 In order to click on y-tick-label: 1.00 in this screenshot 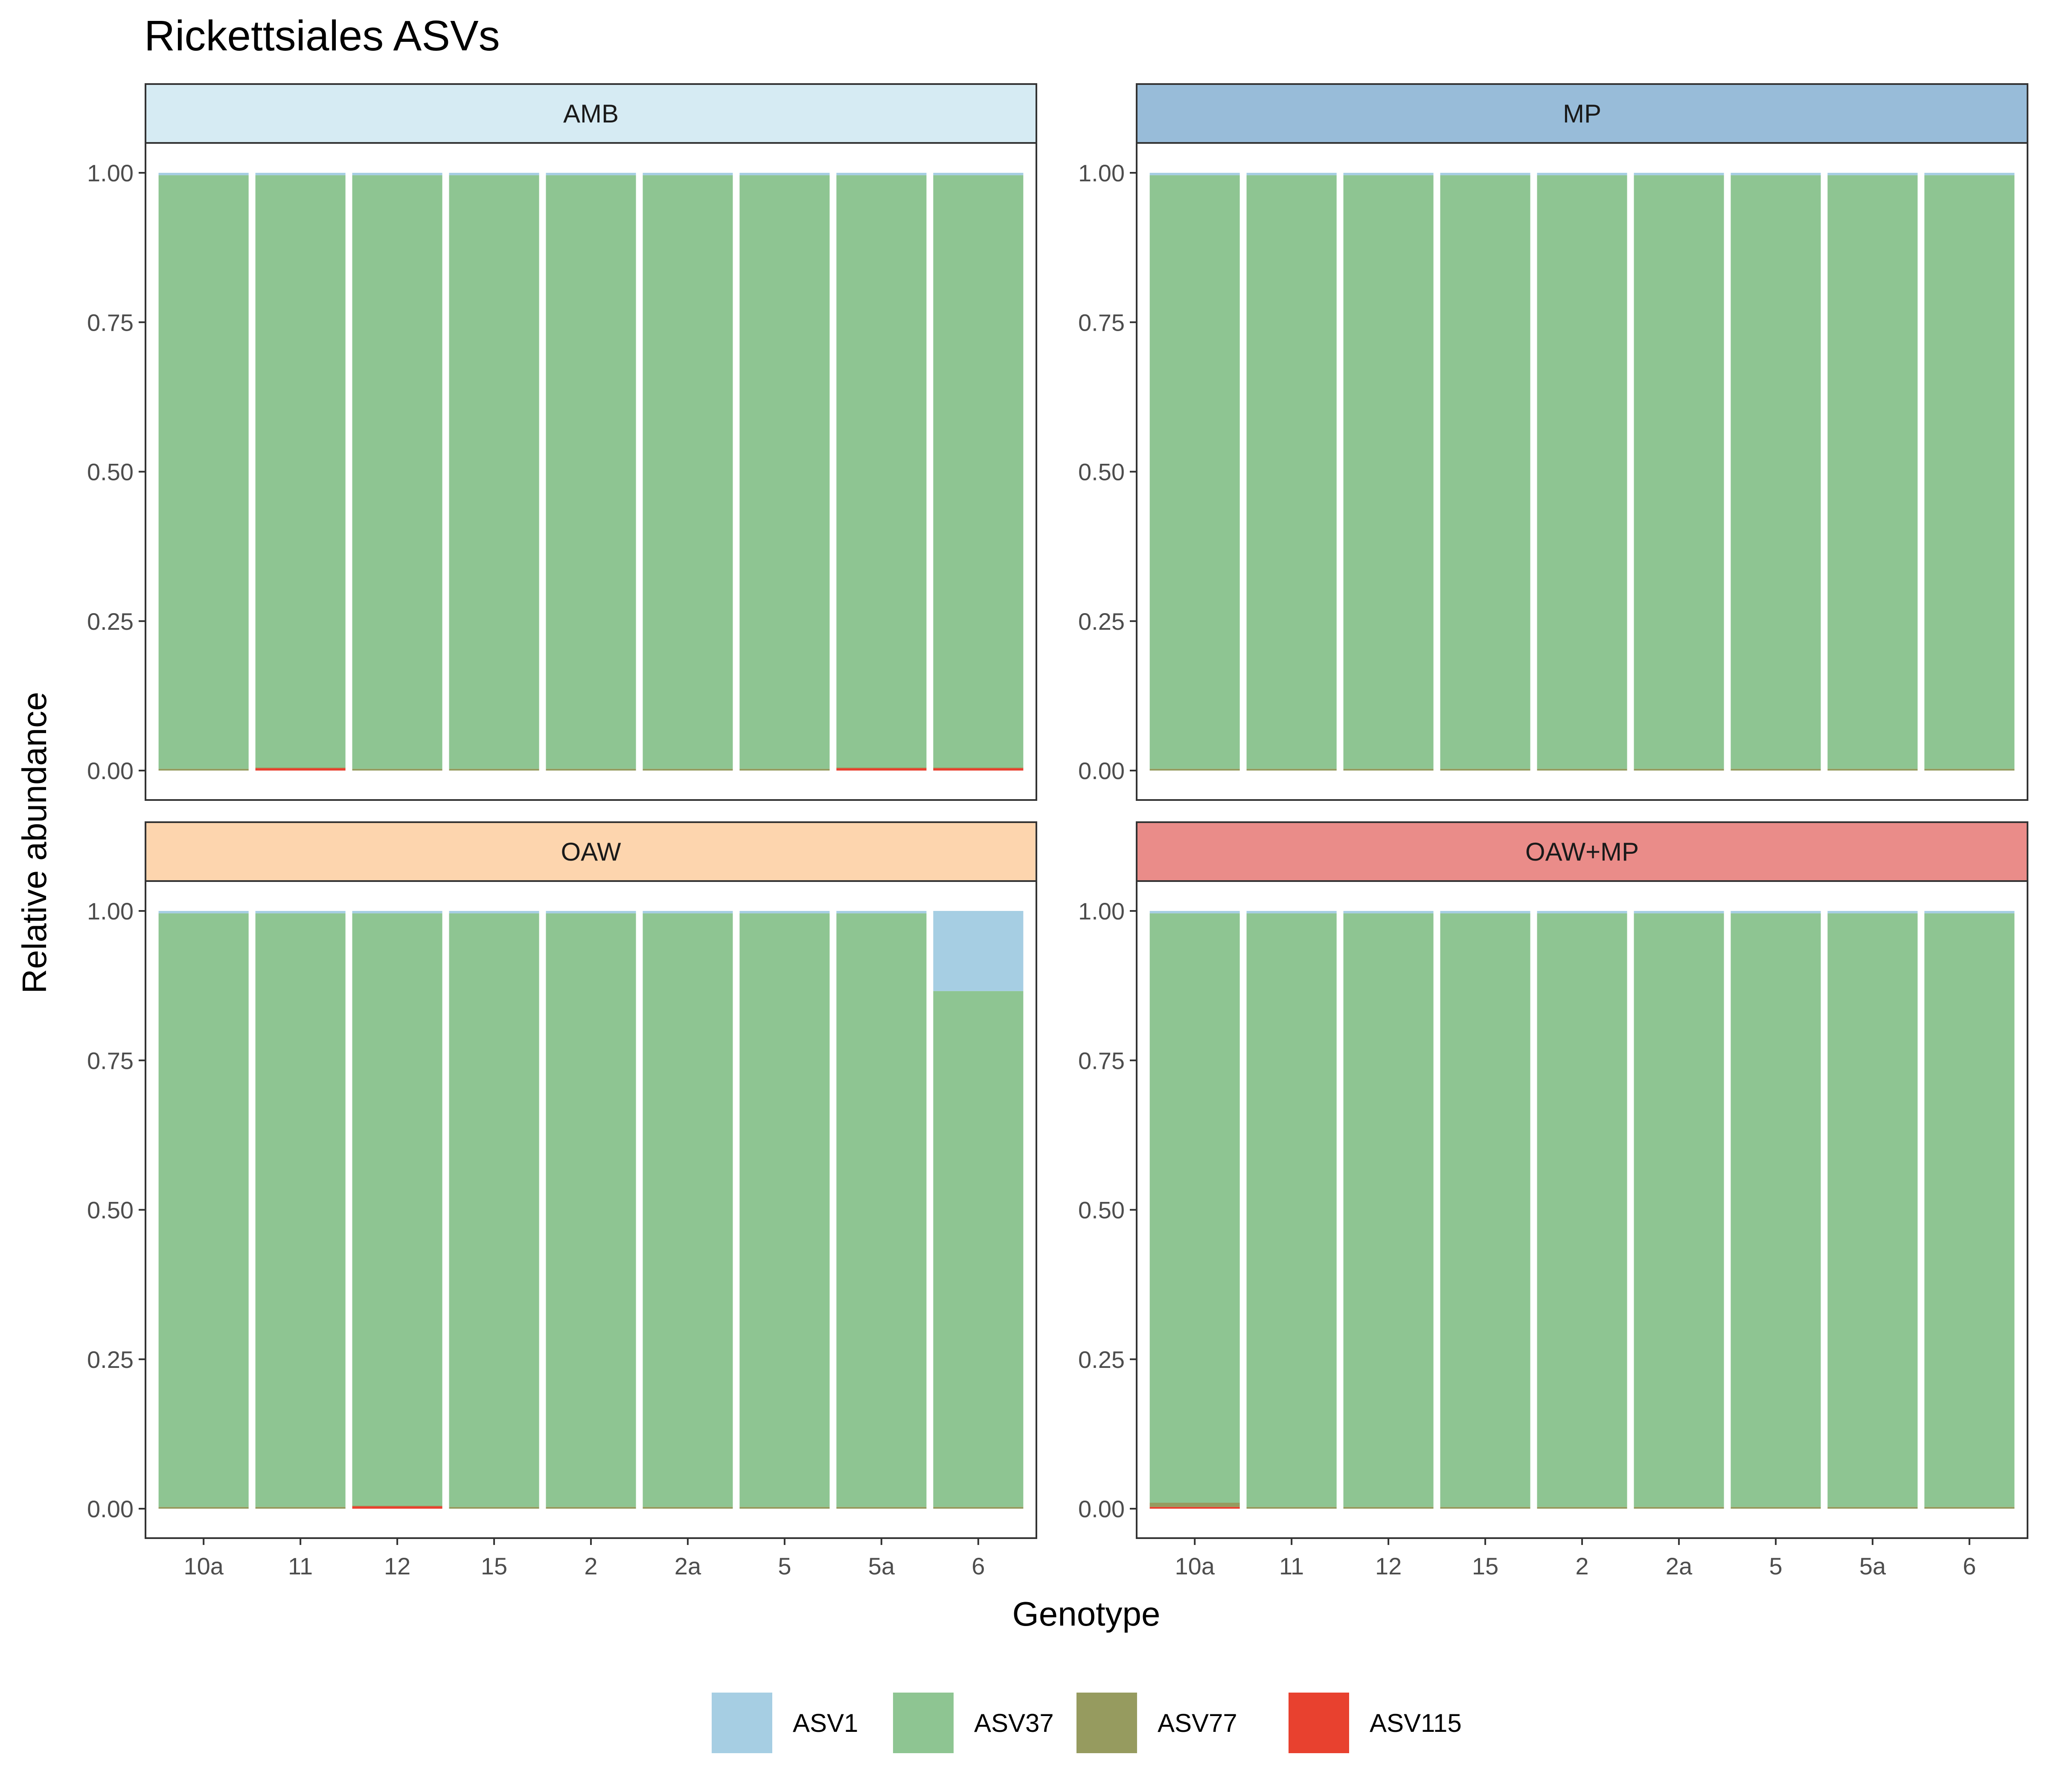, I will do `click(1101, 912)`.